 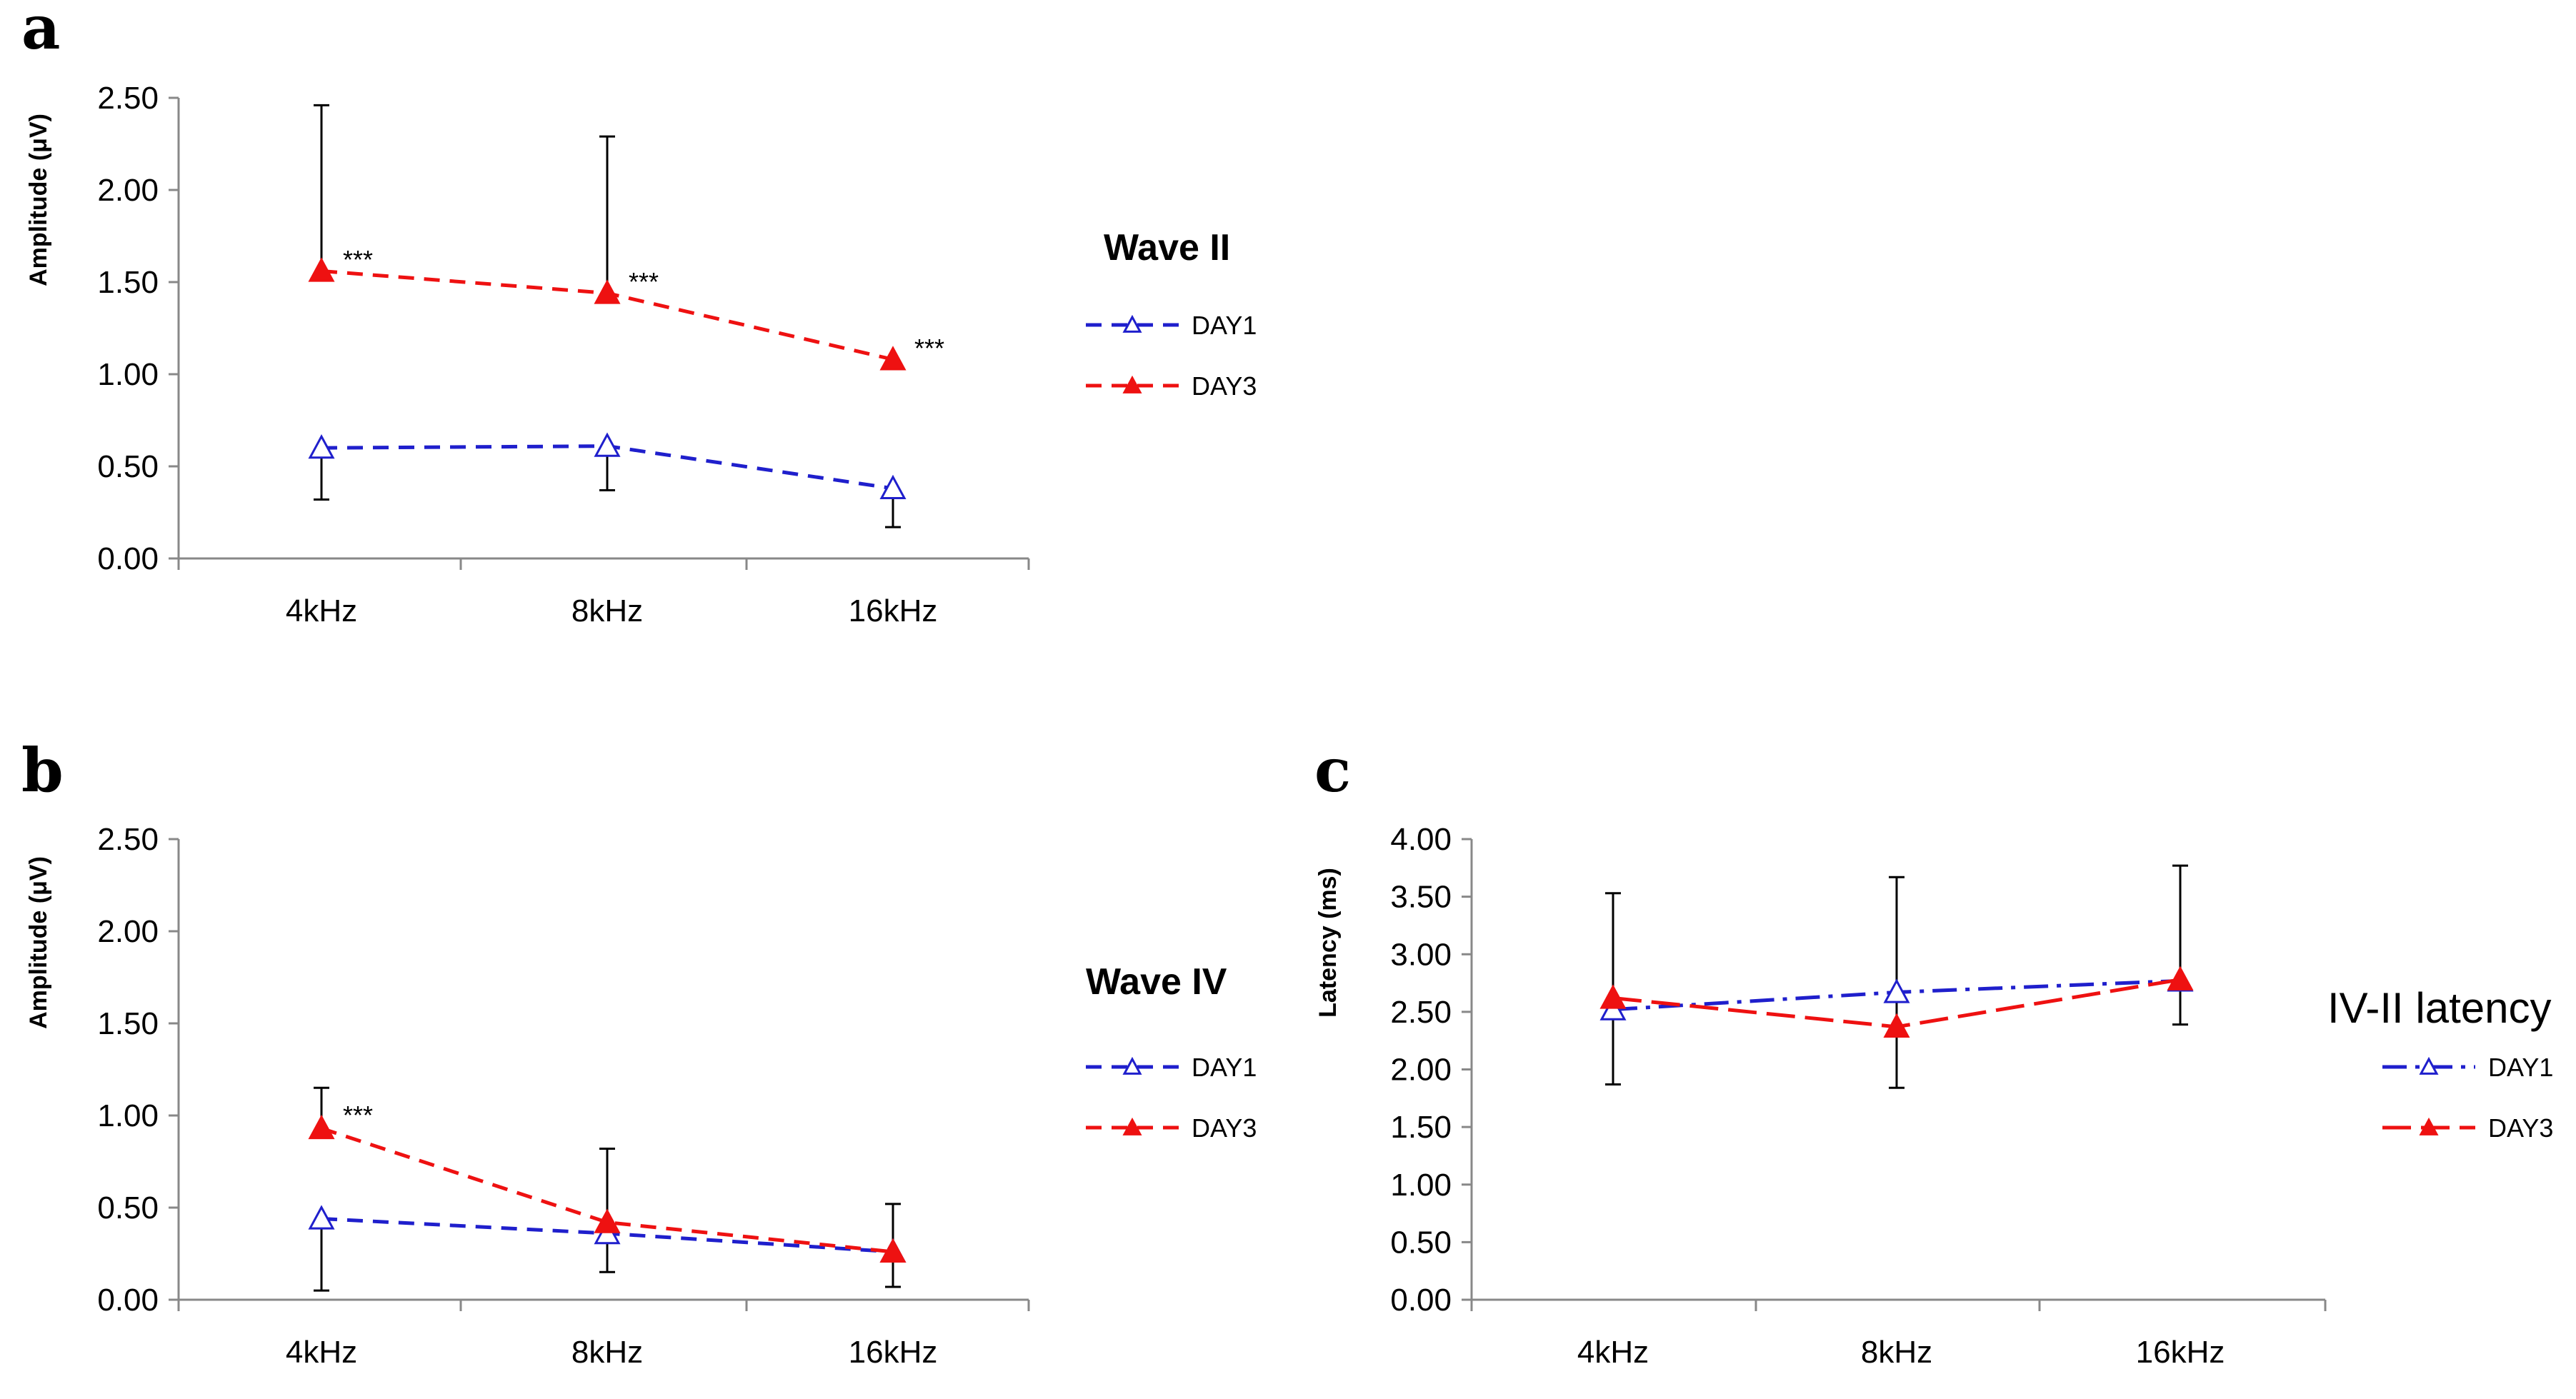 What do you see at coordinates (1167, 248) in the screenshot?
I see `legend-title: Wave II` at bounding box center [1167, 248].